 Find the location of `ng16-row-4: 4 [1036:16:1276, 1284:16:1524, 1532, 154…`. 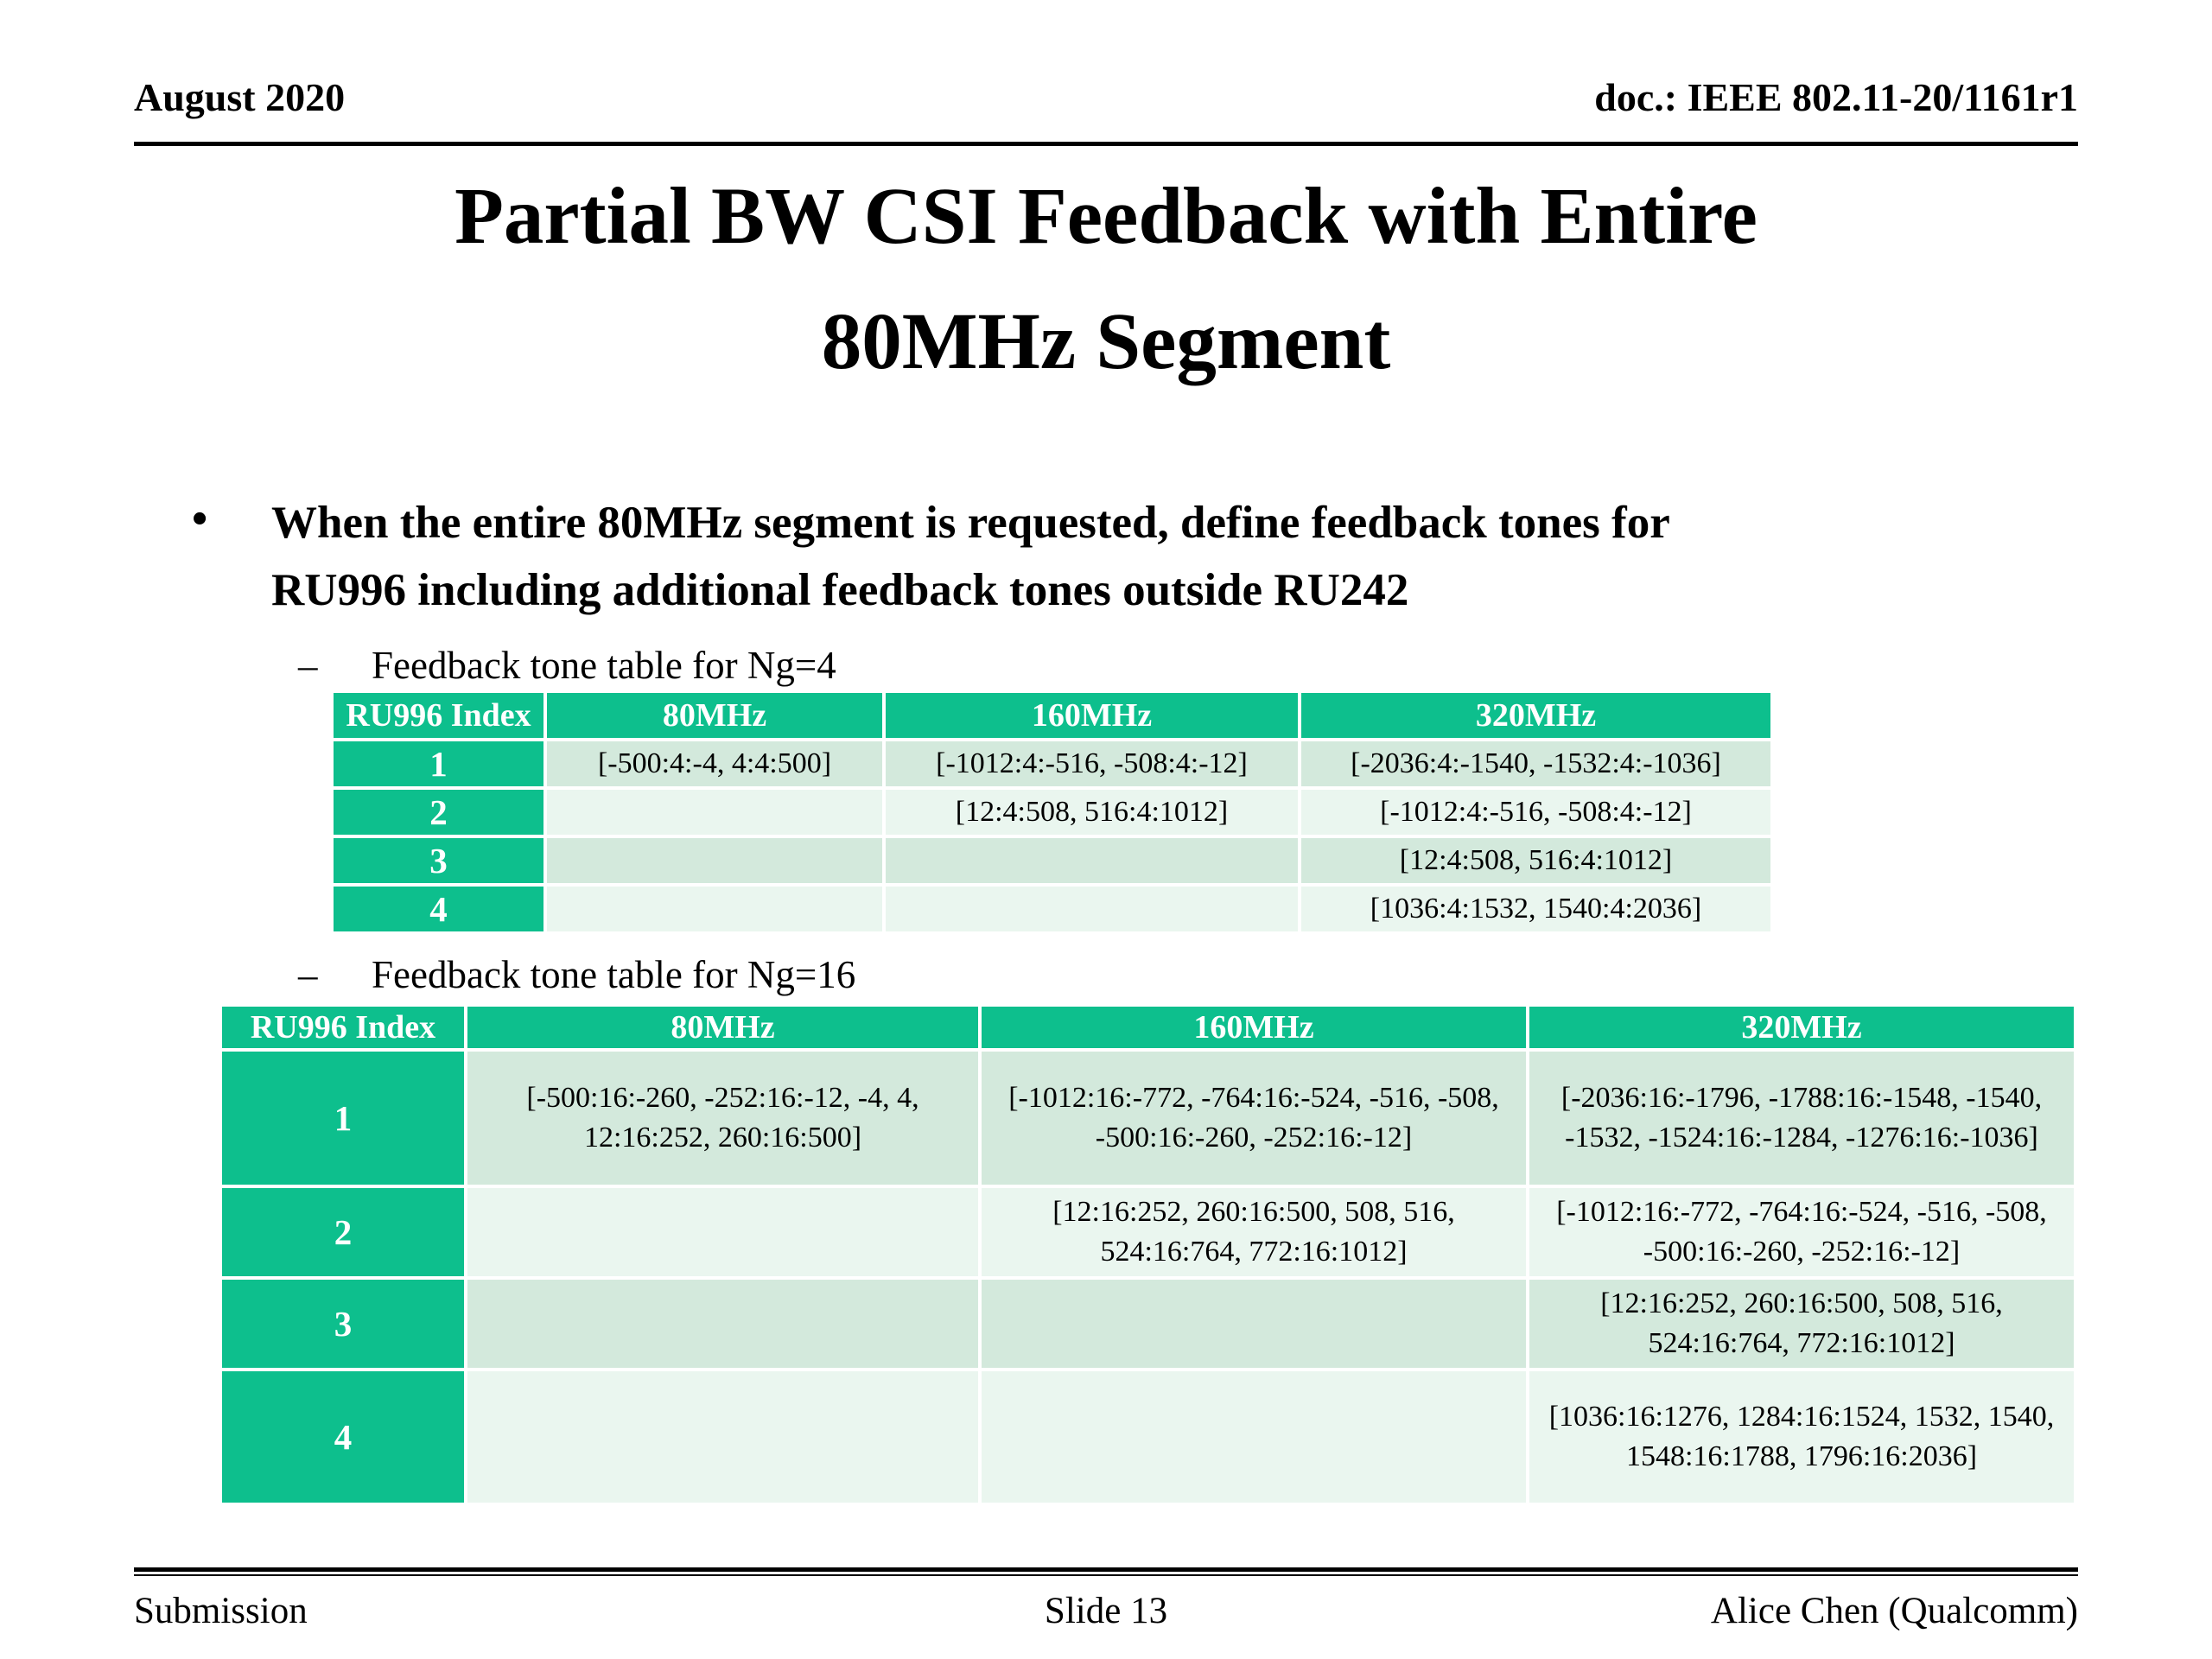

ng16-row-4: 4 [1036:16:1276, 1284:16:1524, 1532, 154… is located at coordinates (1148, 1437).